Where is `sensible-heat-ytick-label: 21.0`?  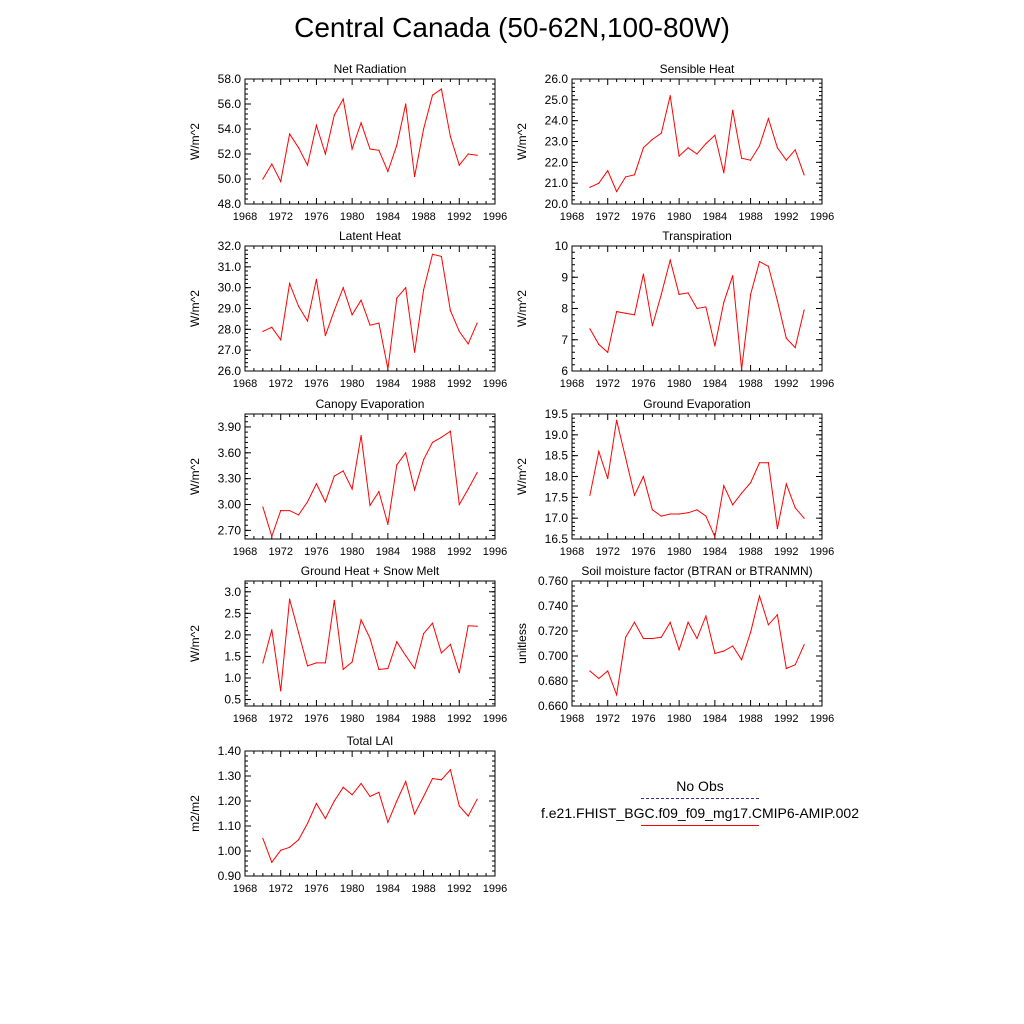 sensible-heat-ytick-label: 21.0 is located at coordinates (557, 183).